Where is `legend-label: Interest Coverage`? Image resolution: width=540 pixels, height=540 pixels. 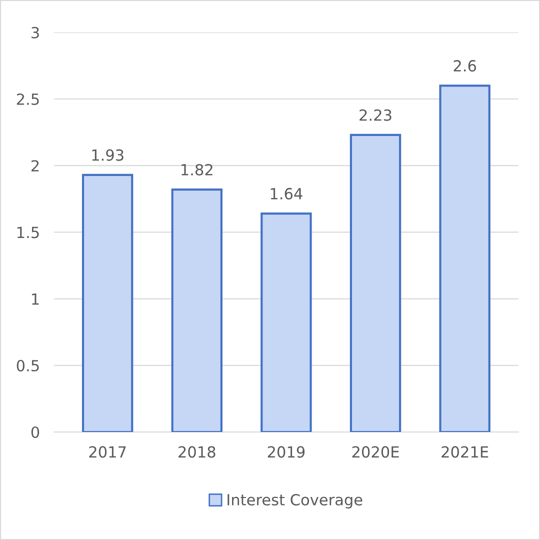 legend-label: Interest Coverage is located at coordinates (295, 501).